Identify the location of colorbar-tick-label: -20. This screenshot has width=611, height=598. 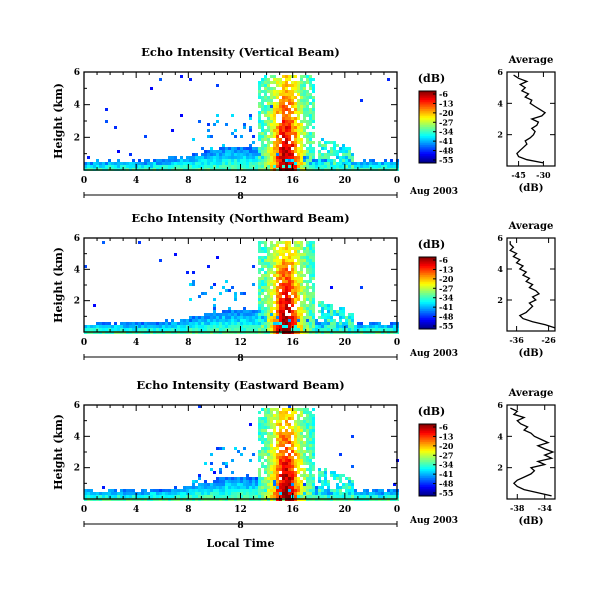
(446, 279).